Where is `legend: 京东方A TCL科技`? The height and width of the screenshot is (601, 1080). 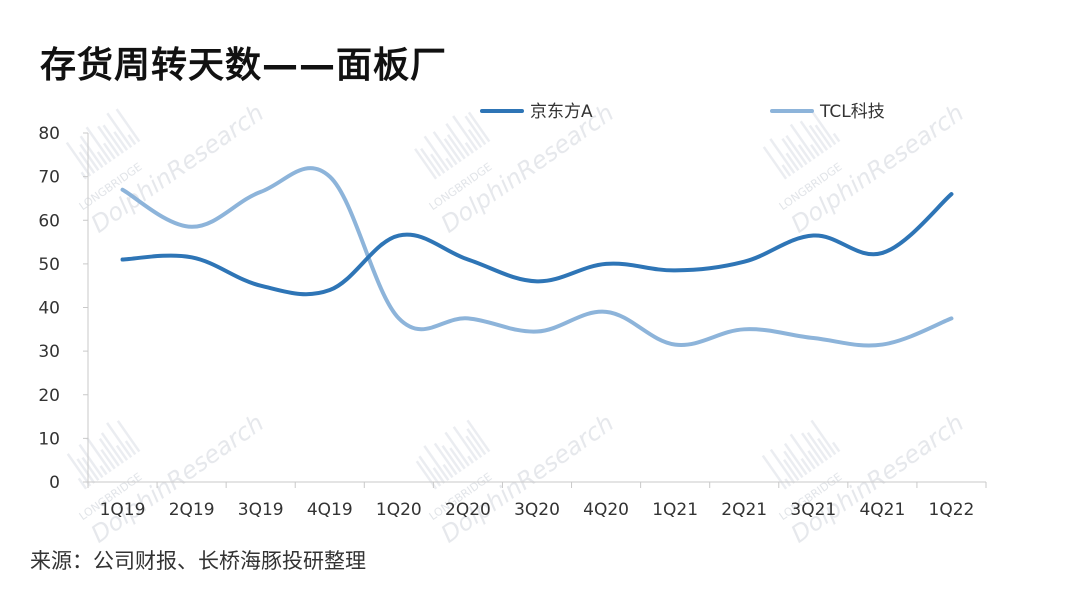 legend: 京东方A TCL科技 is located at coordinates (682, 112).